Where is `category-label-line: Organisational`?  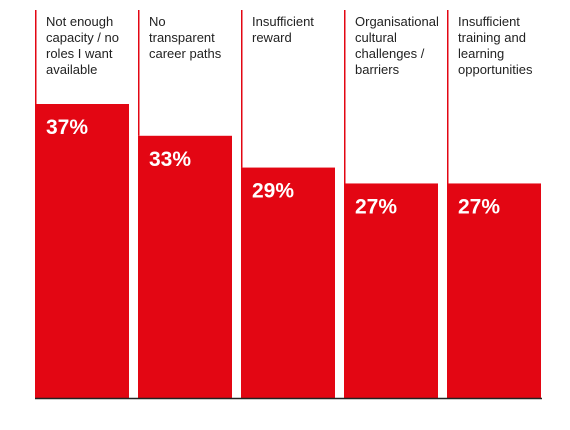 category-label-line: Organisational is located at coordinates (397, 21).